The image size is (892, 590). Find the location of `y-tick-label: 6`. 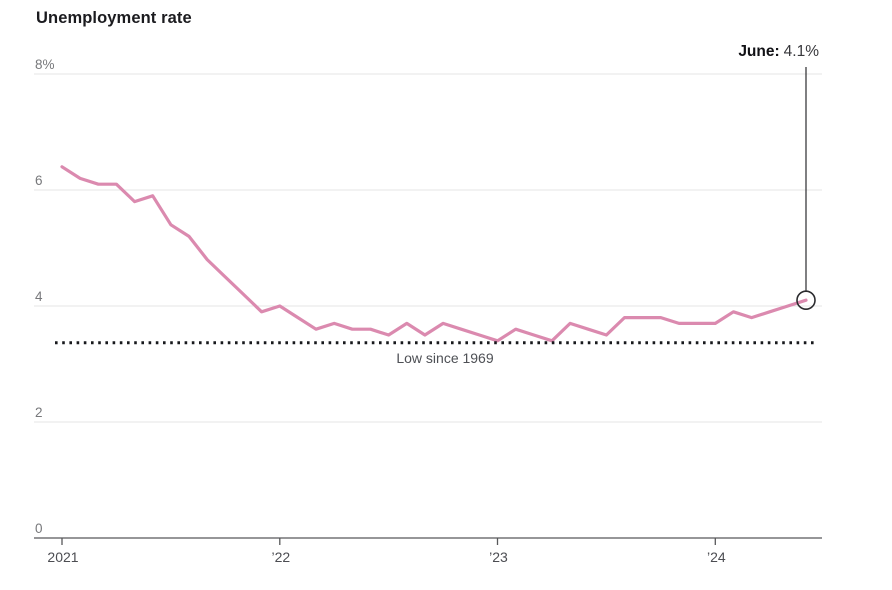

y-tick-label: 6 is located at coordinates (39, 180).